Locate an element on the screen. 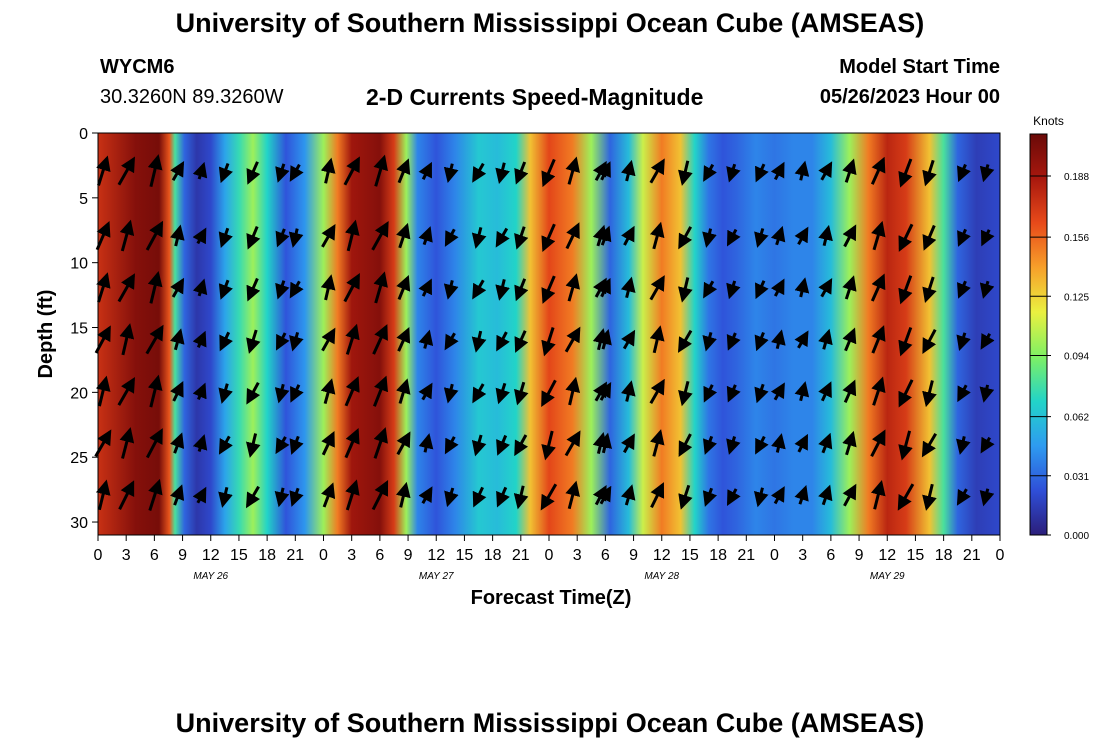  colorbar-tick-label: 0.000 is located at coordinates (1076, 536).